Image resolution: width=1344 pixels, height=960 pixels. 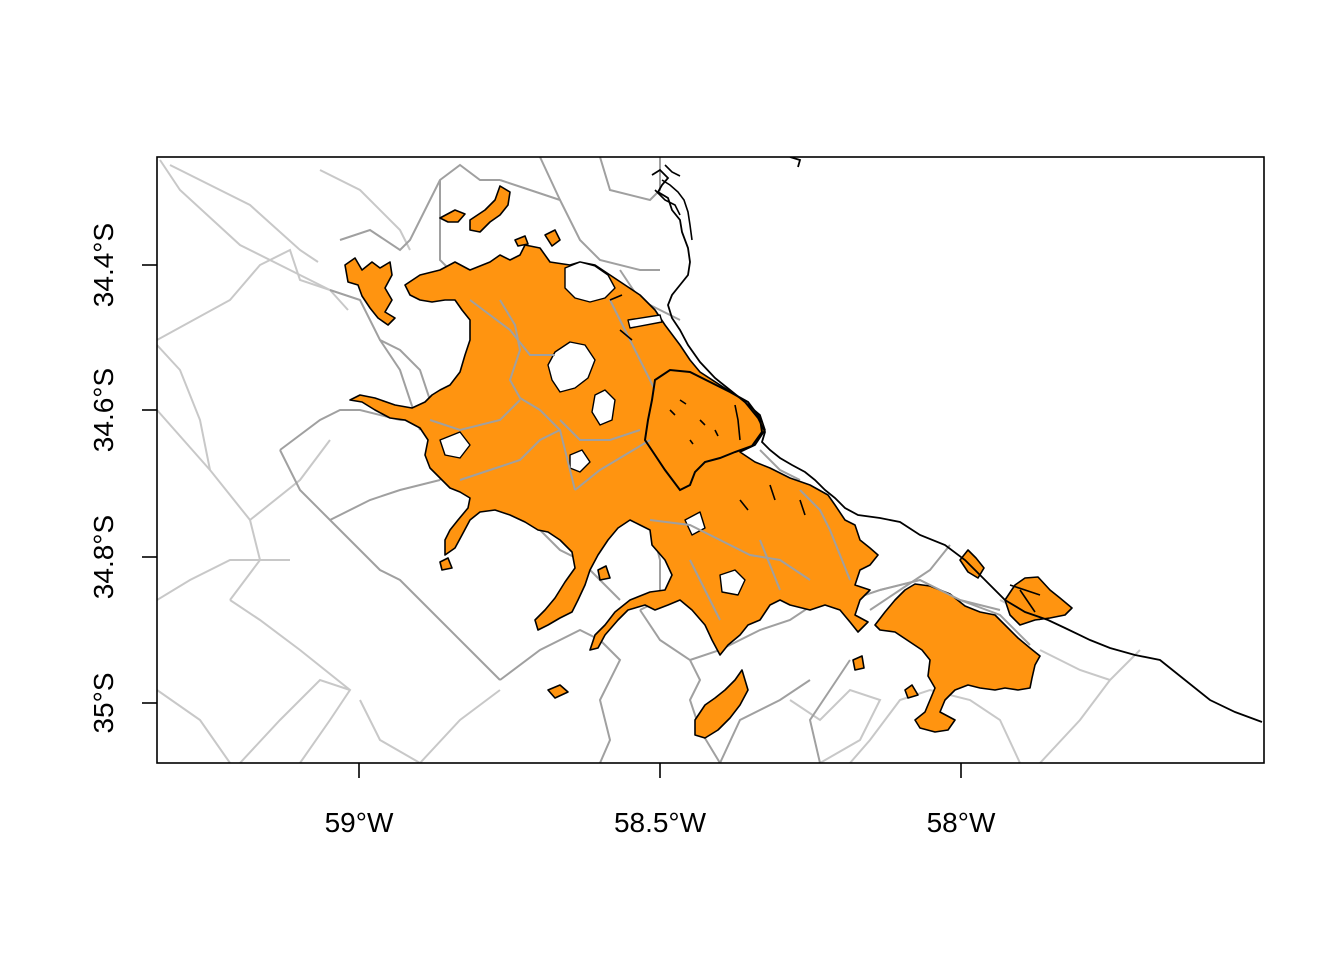 I want to click on river-delta, so click(x=673, y=202).